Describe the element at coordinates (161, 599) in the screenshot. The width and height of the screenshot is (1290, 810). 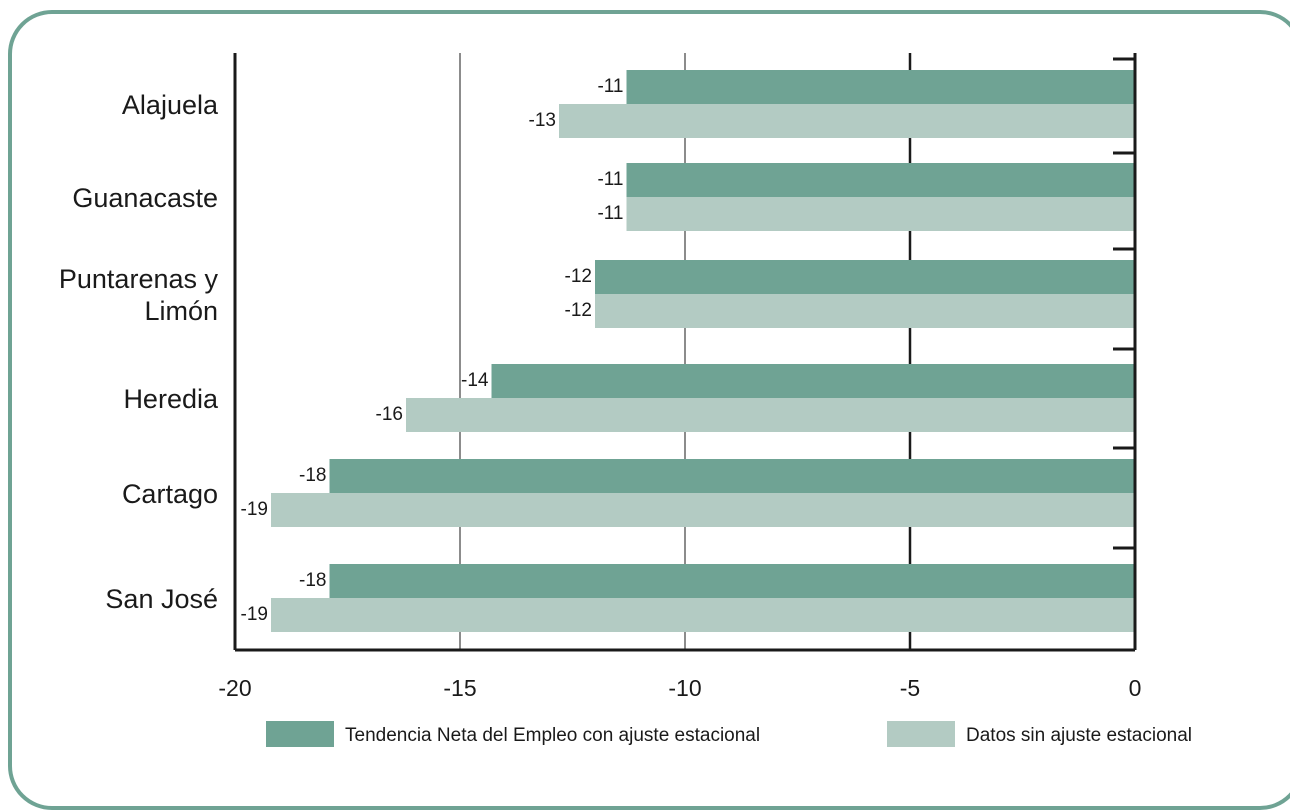
I see `category-label: San José` at that location.